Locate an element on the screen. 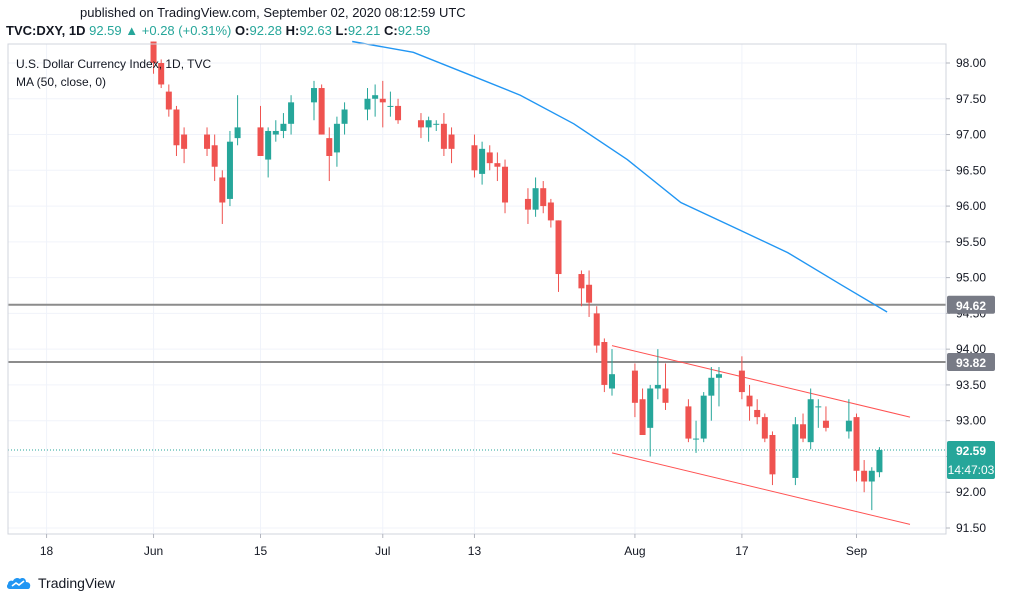 The width and height of the screenshot is (1024, 603). price-tick-label: 93.50 is located at coordinates (971, 385).